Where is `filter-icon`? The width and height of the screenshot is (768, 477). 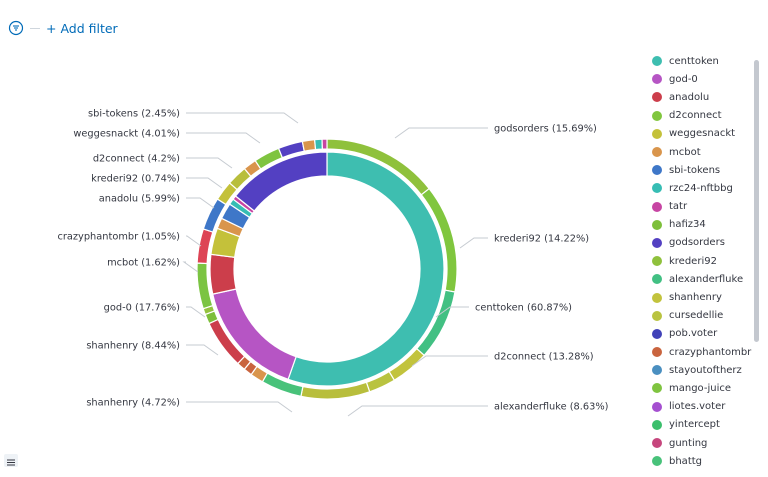 filter-icon is located at coordinates (16, 28).